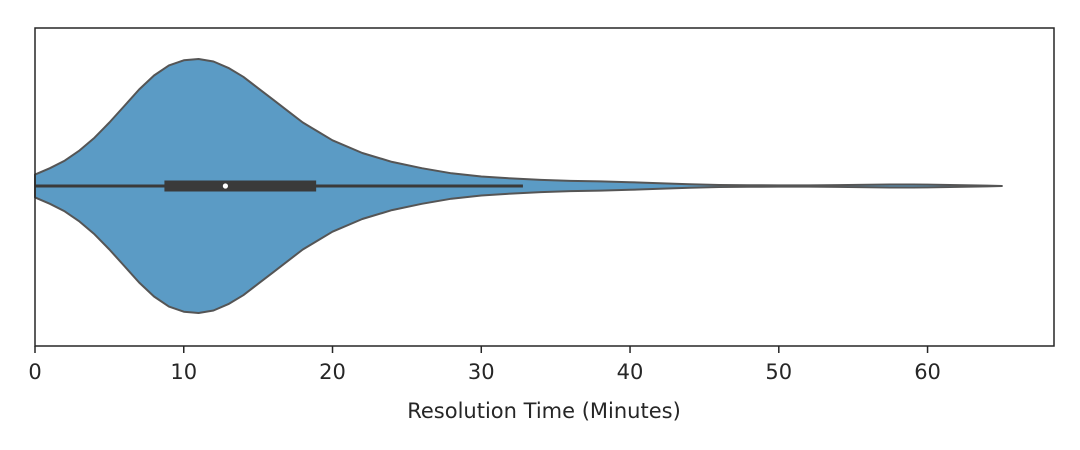 This screenshot has height=450, width=1080. I want to click on x-axis: 0 10 20 30 40 50 60, so click(484, 365).